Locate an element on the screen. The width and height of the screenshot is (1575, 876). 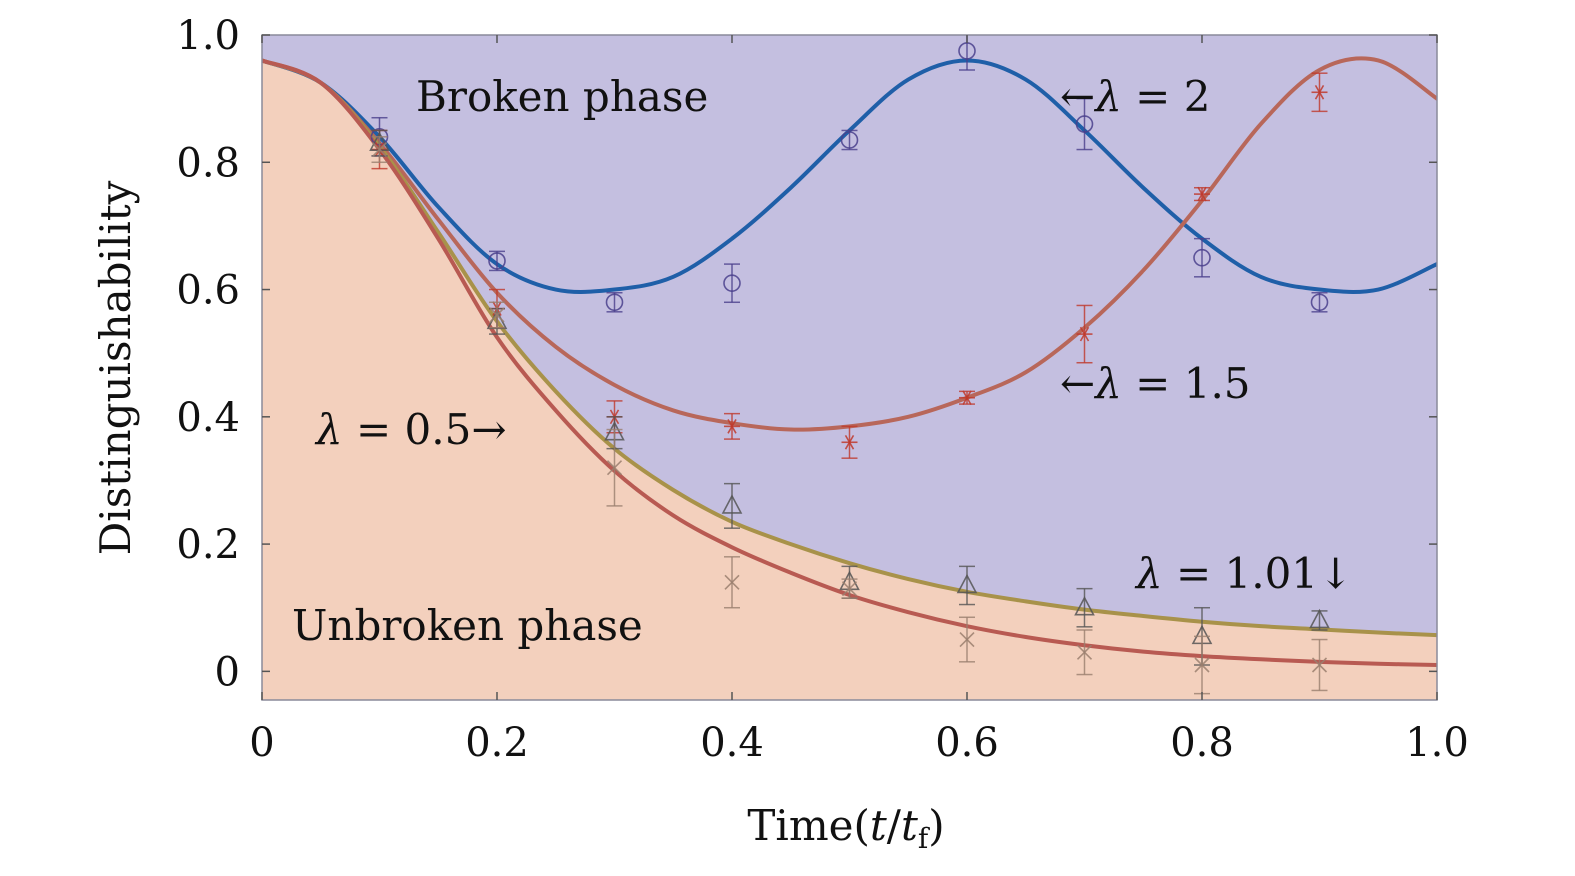
y-tick-label: 1.0 is located at coordinates (208, 36).